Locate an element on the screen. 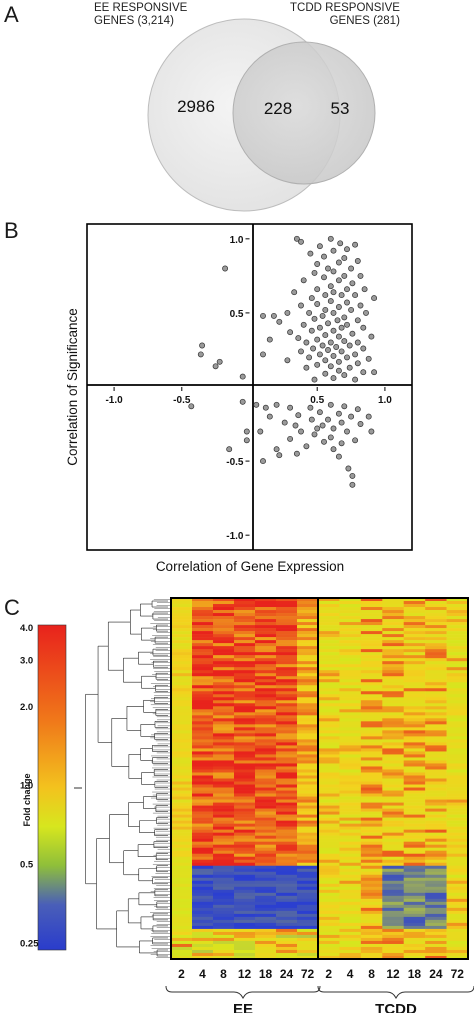 The image size is (474, 1013). heatmap-column-label: 2 is located at coordinates (328, 974).